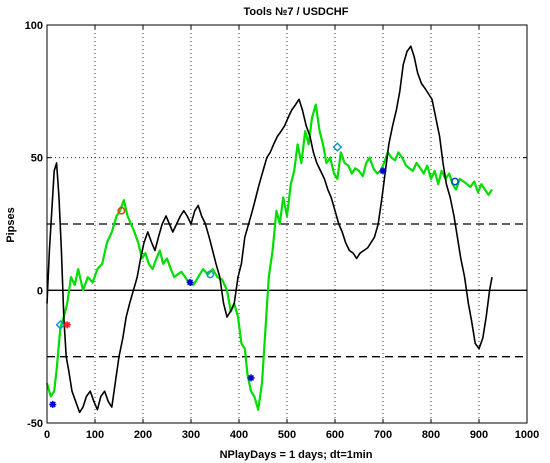 This screenshot has width=550, height=463. Describe the element at coordinates (239, 435) in the screenshot. I see `x-tick-label: 400` at that location.